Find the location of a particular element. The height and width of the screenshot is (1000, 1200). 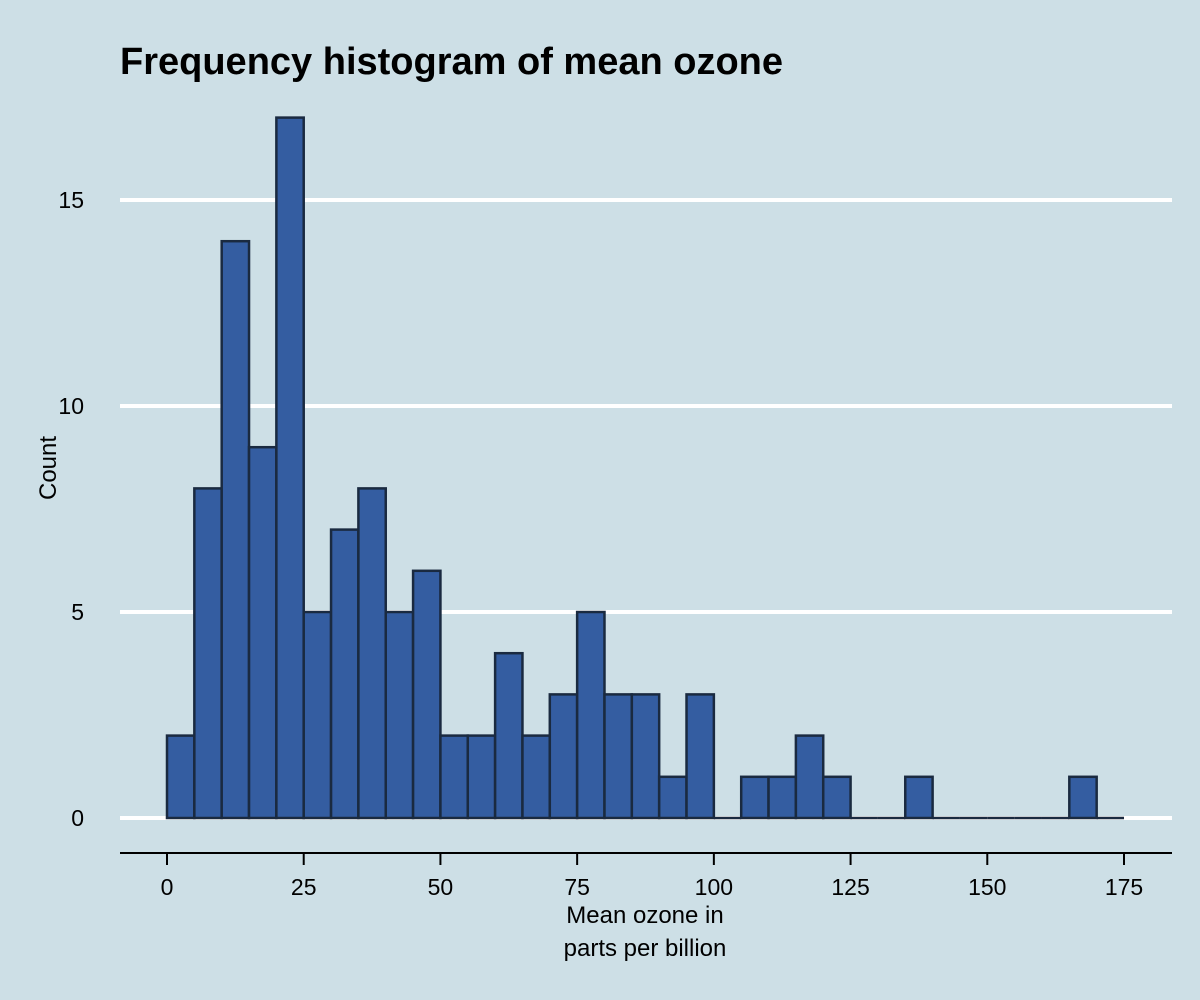

x-tick-label-175: 175 is located at coordinates (1124, 887).